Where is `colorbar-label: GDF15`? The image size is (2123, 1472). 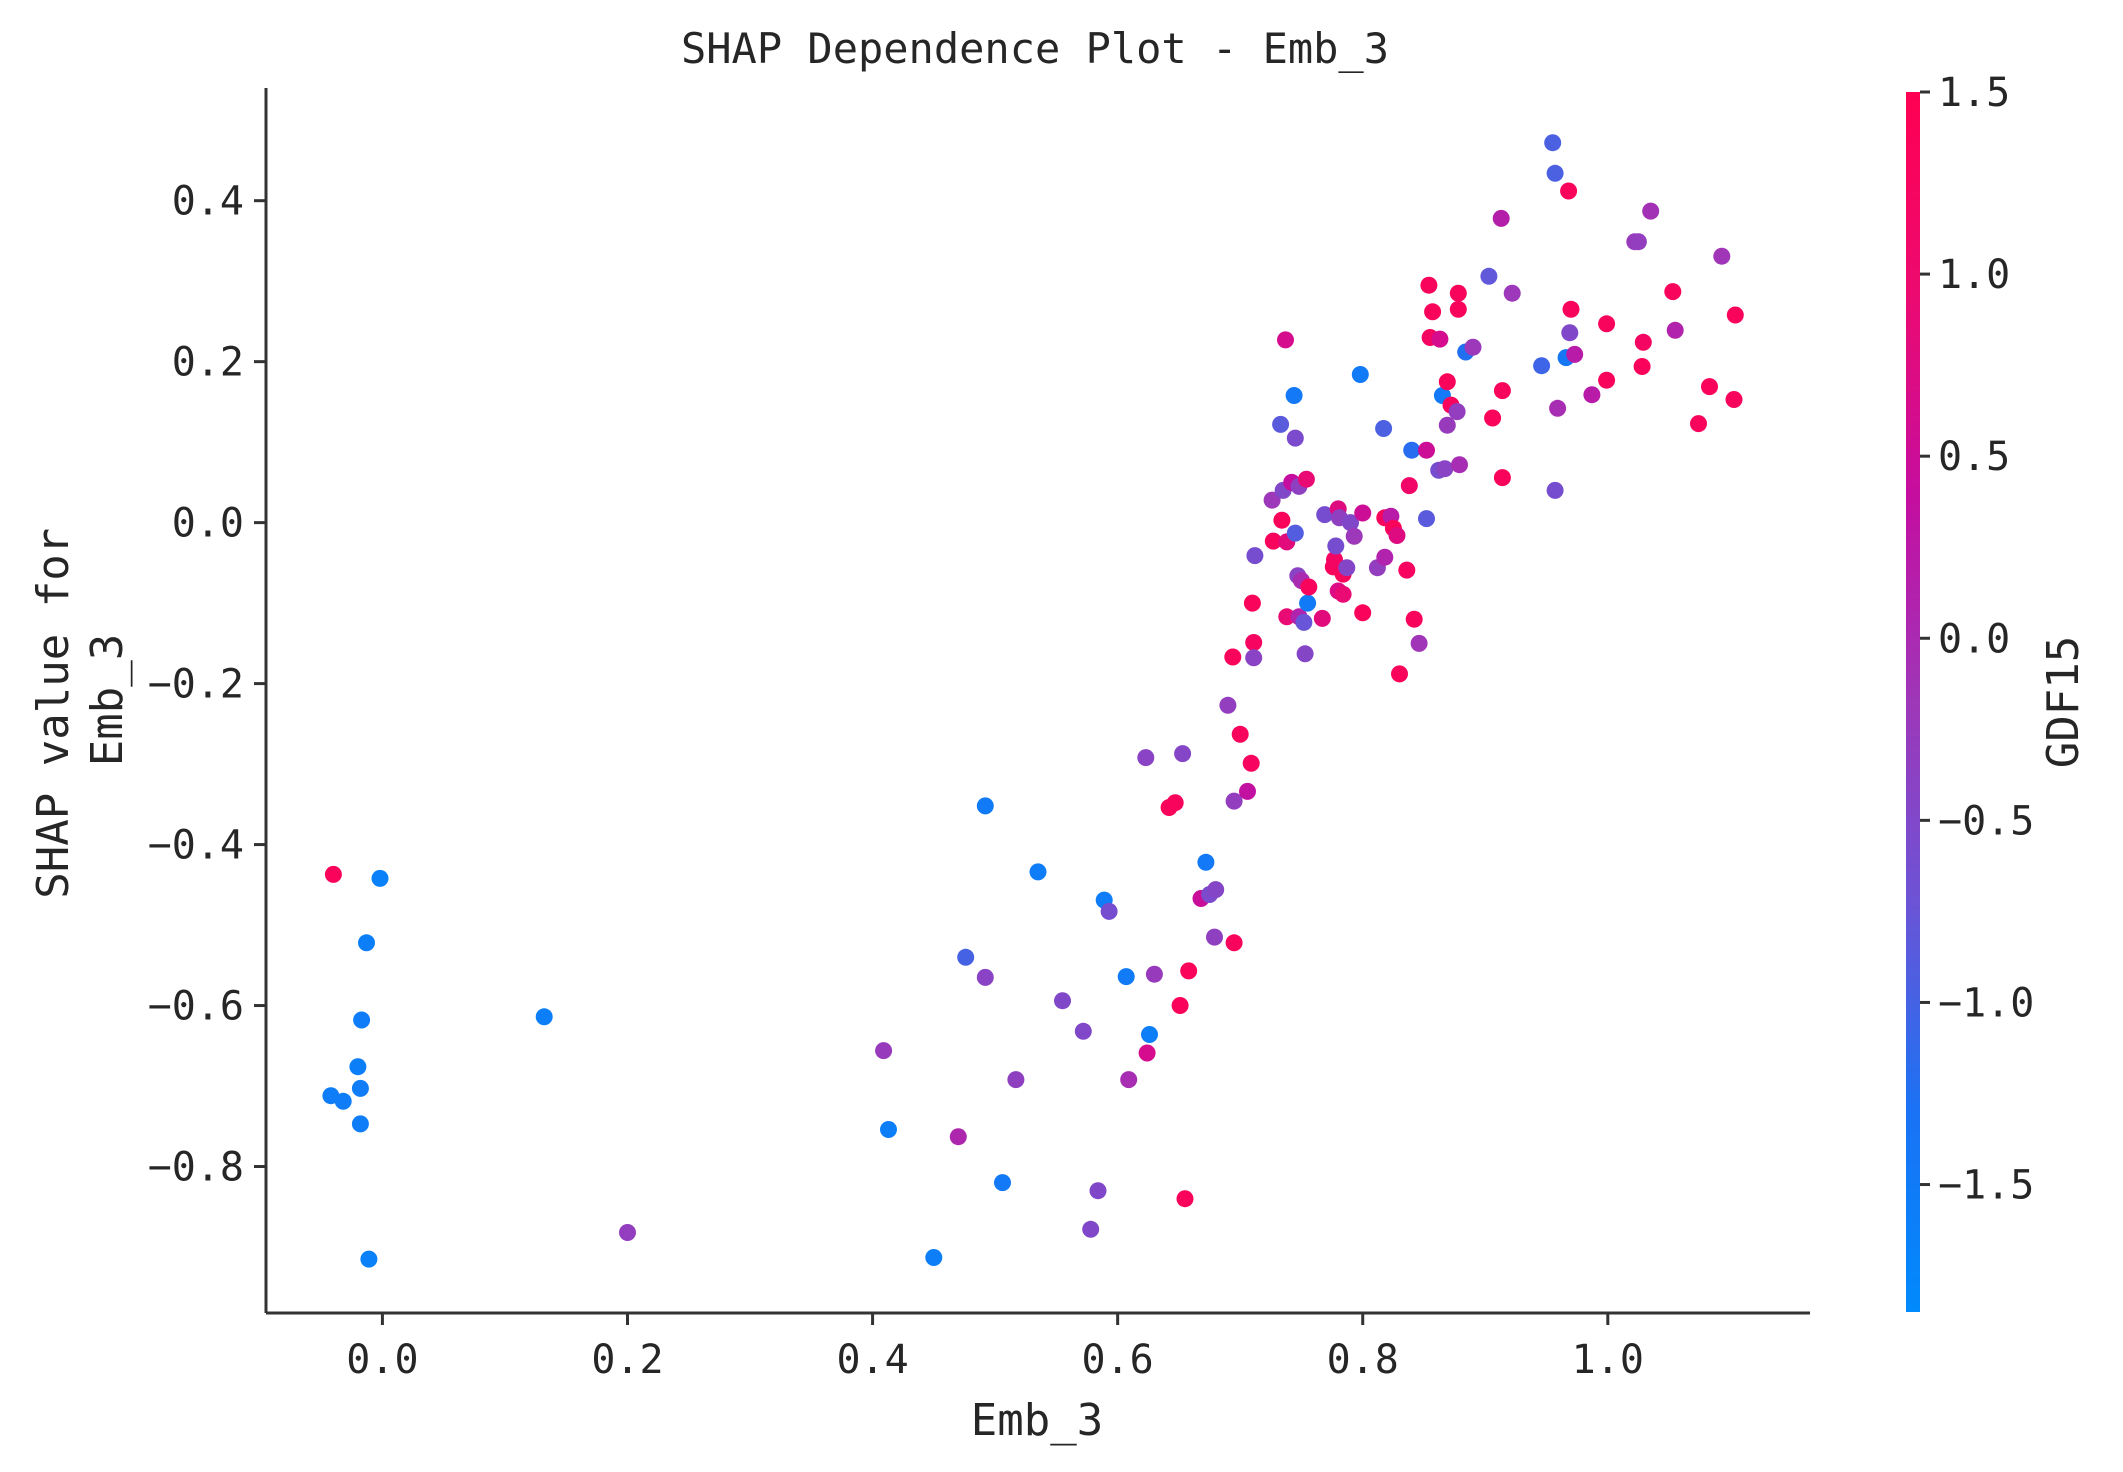 colorbar-label: GDF15 is located at coordinates (2063, 702).